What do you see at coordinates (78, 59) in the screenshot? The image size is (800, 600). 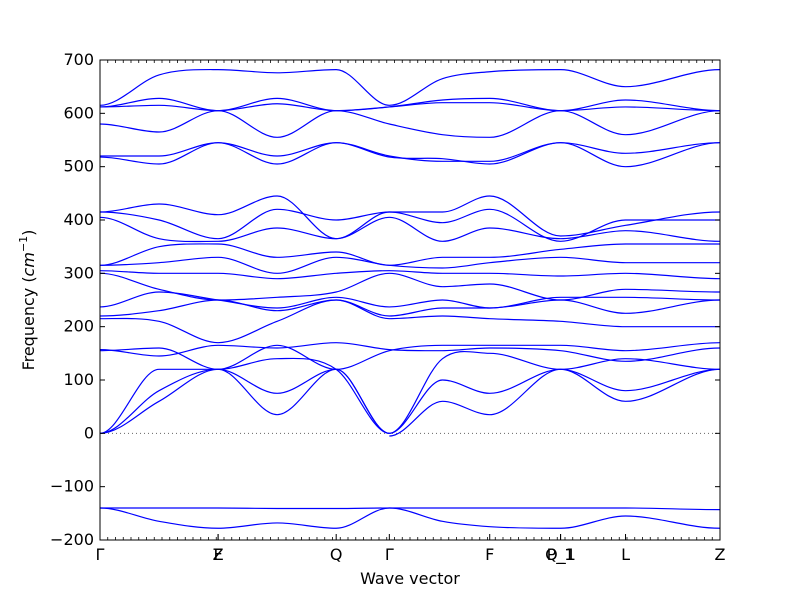 I see `y-tick-label: 700` at bounding box center [78, 59].